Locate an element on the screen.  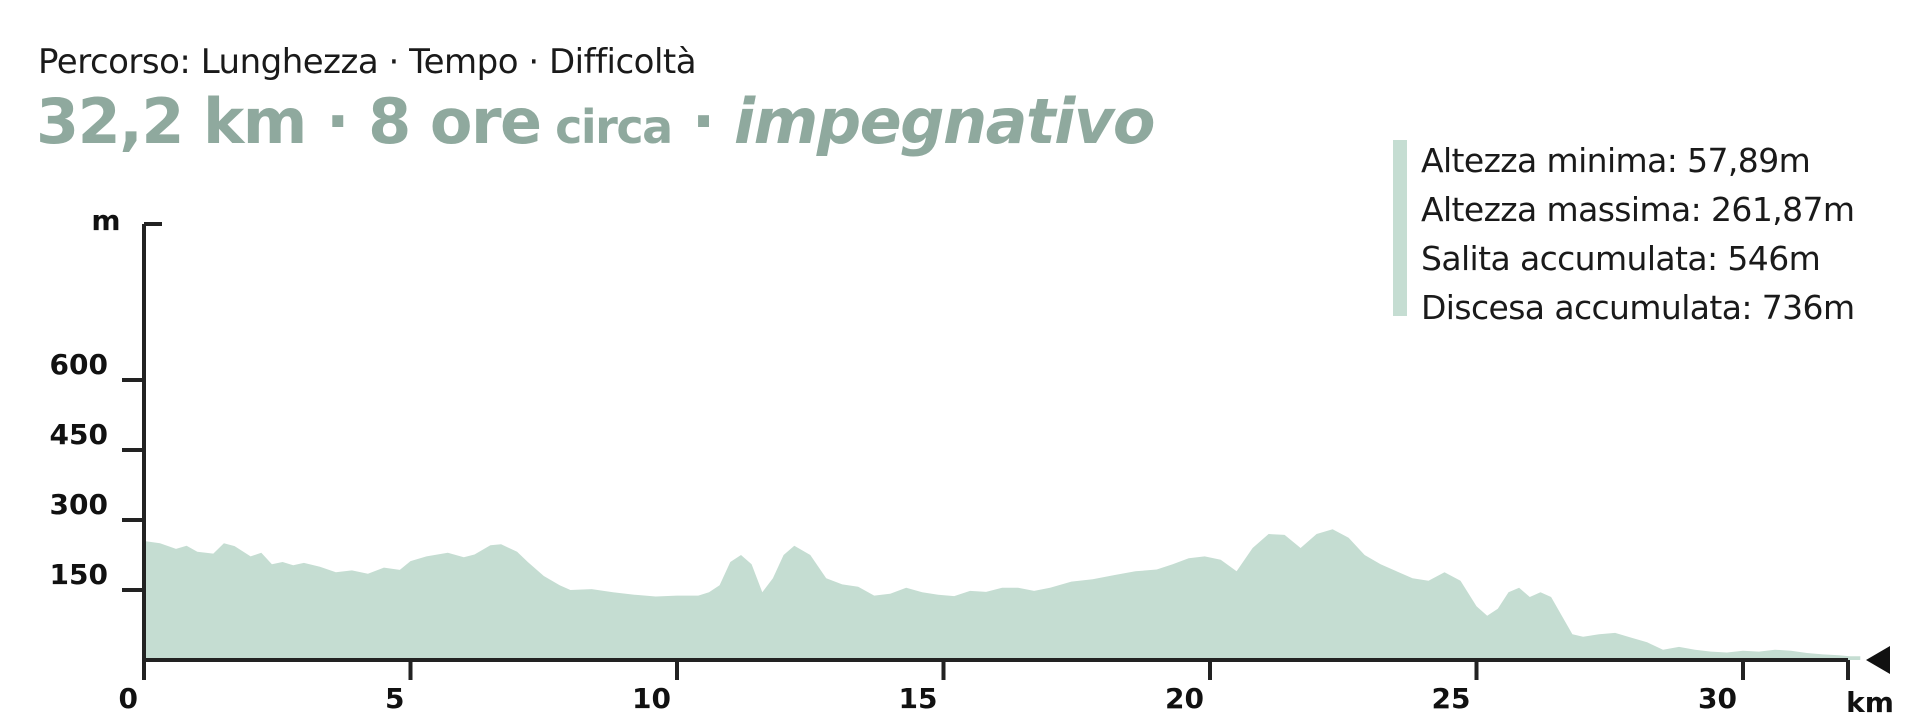
route-time-suffix: circa is located at coordinates (606, 127).